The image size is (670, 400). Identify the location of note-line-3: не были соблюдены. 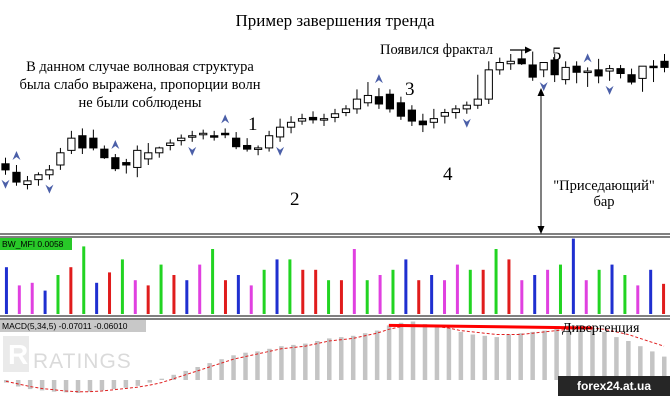
(140, 103).